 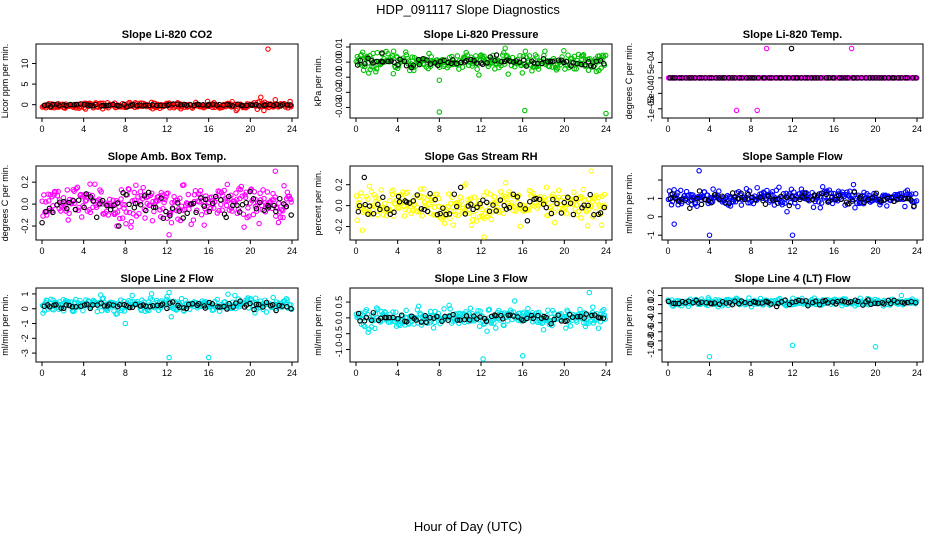 I want to click on x-tick-label: 8, so click(x=439, y=129).